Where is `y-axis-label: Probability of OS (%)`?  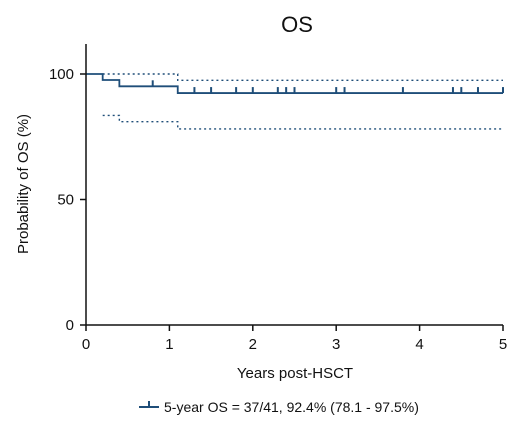 y-axis-label: Probability of OS (%) is located at coordinates (23, 184).